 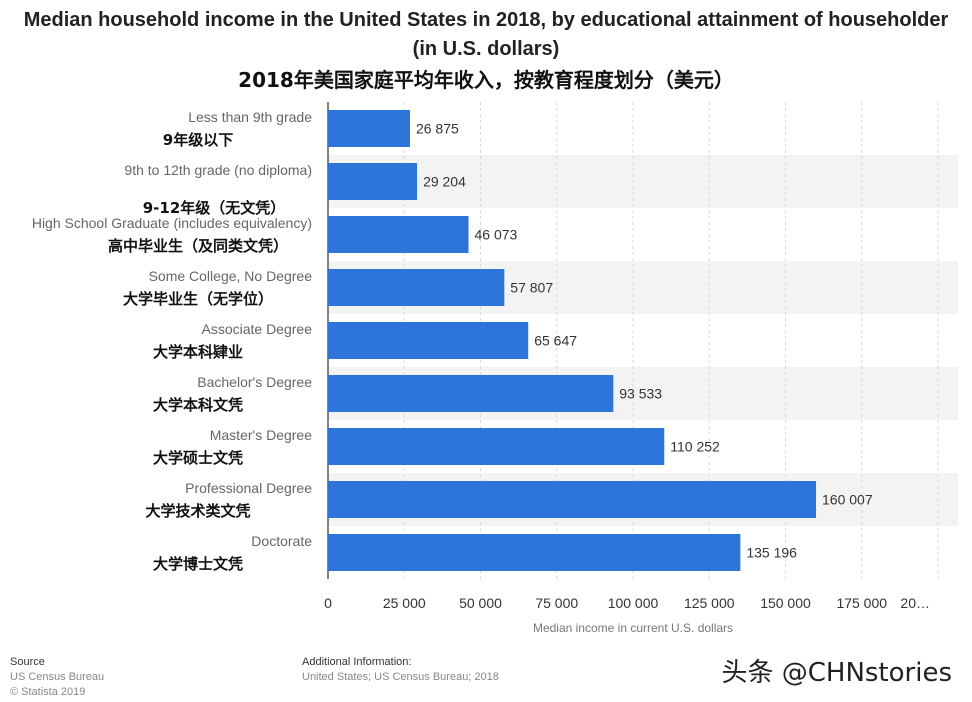 I want to click on category-label-chinese: 高中毕业生（及同类文凭）, so click(x=198, y=246).